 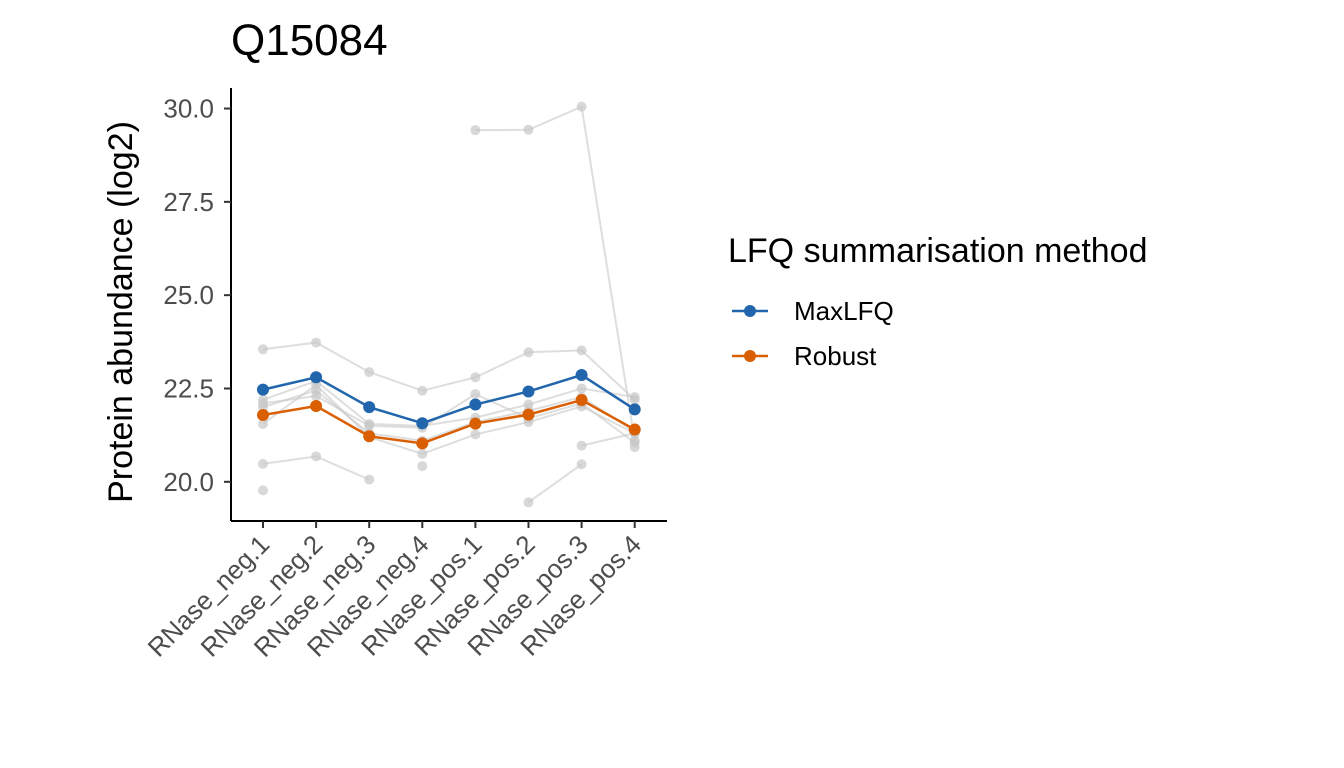 What do you see at coordinates (309, 40) in the screenshot?
I see `chart-title: Q15084` at bounding box center [309, 40].